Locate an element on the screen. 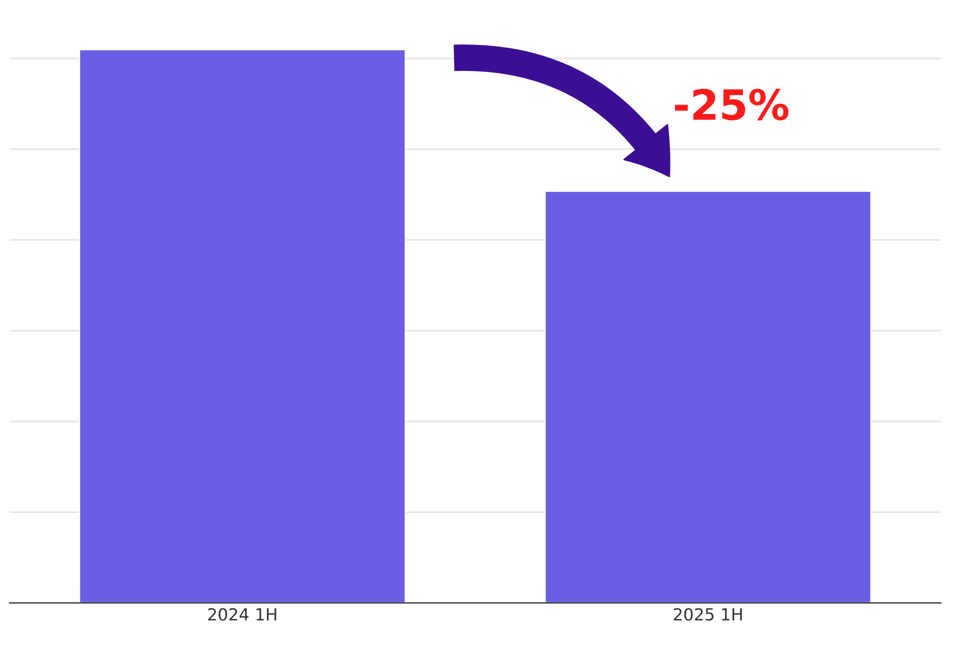 Image resolution: width=960 pixels, height=664 pixels. x-tick-label: 2024 1H is located at coordinates (242, 614).